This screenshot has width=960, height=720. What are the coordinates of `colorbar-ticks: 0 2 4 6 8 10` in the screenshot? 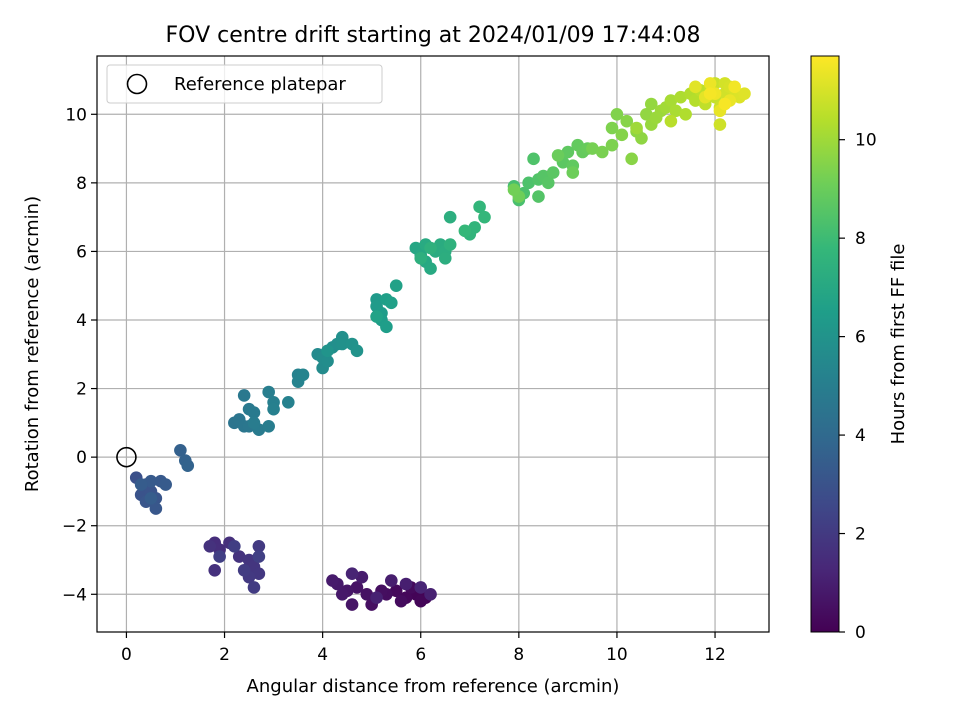 It's located at (858, 387).